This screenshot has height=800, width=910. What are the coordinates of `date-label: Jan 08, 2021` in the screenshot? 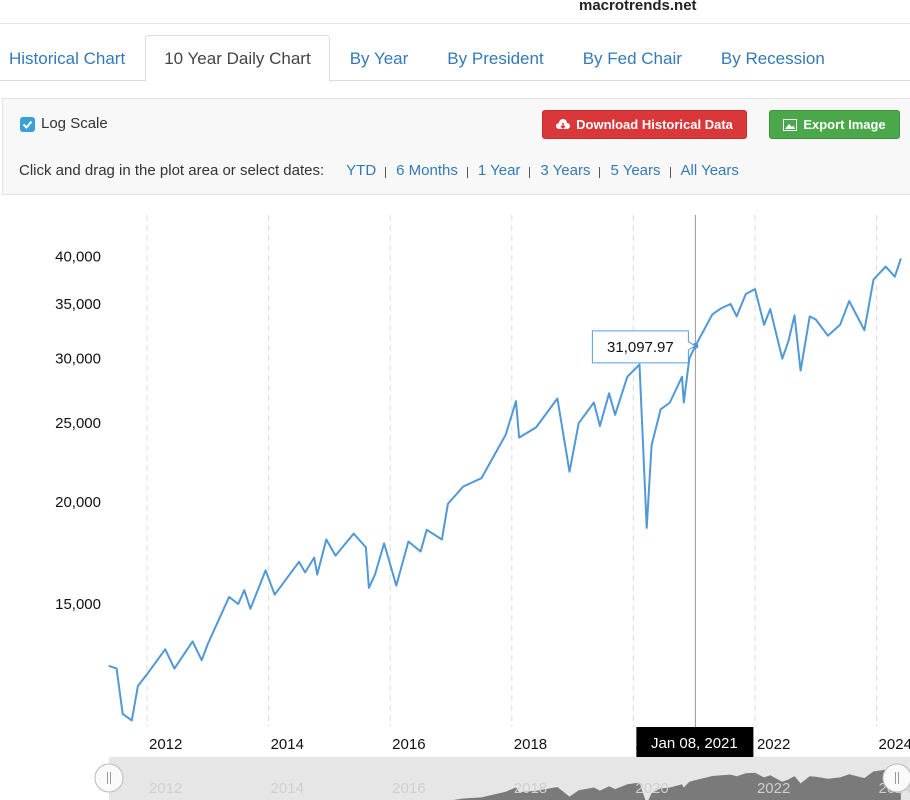 It's located at (694, 743).